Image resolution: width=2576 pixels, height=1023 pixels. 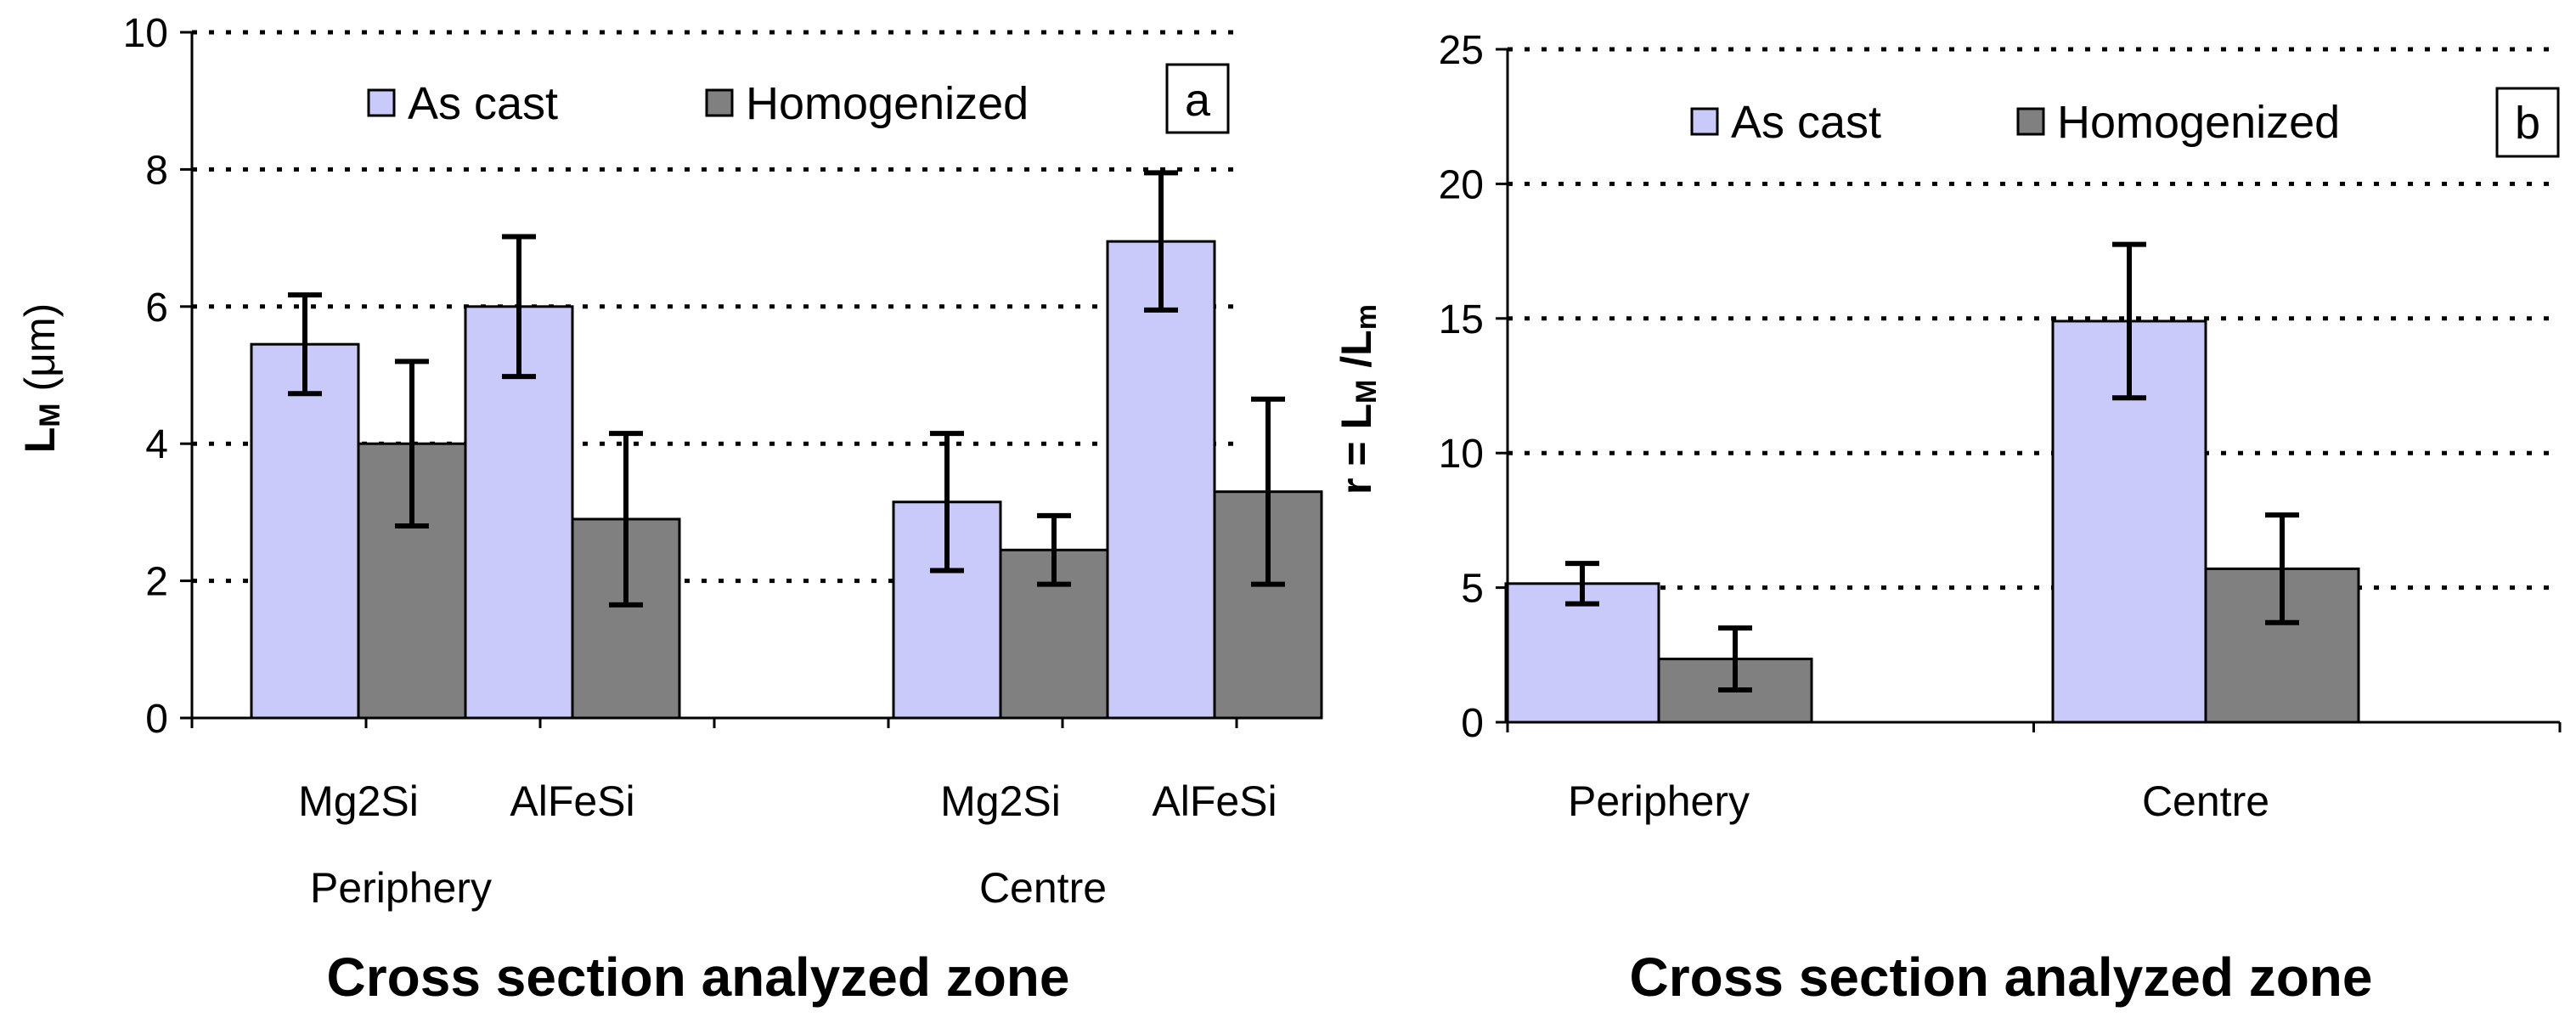 What do you see at coordinates (1659, 801) in the screenshot?
I see `b-group-label: Periphery` at bounding box center [1659, 801].